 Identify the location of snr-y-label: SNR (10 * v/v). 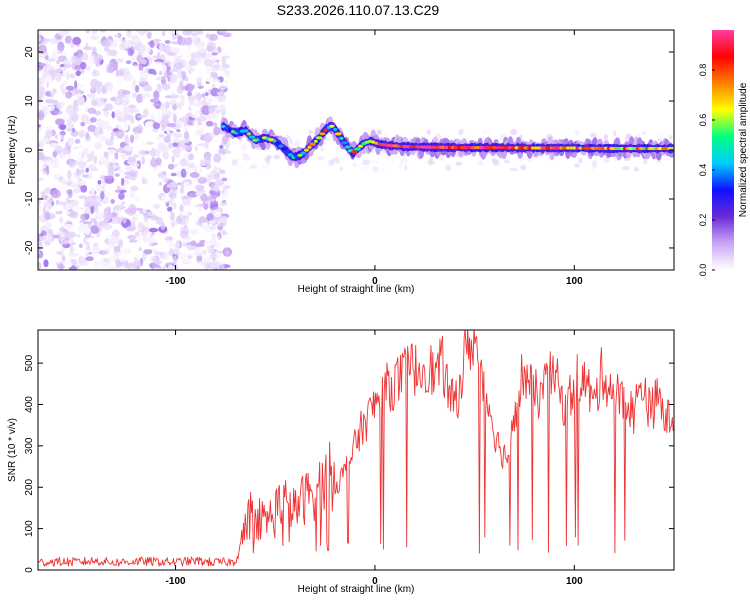
(12, 450).